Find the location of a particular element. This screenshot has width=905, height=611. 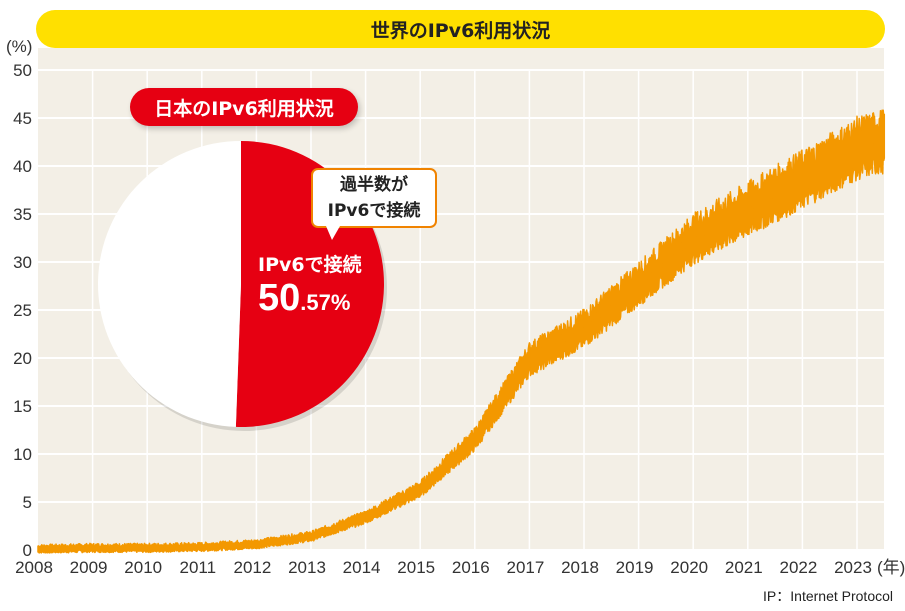

x-tick-label: 2013 is located at coordinates (307, 567).